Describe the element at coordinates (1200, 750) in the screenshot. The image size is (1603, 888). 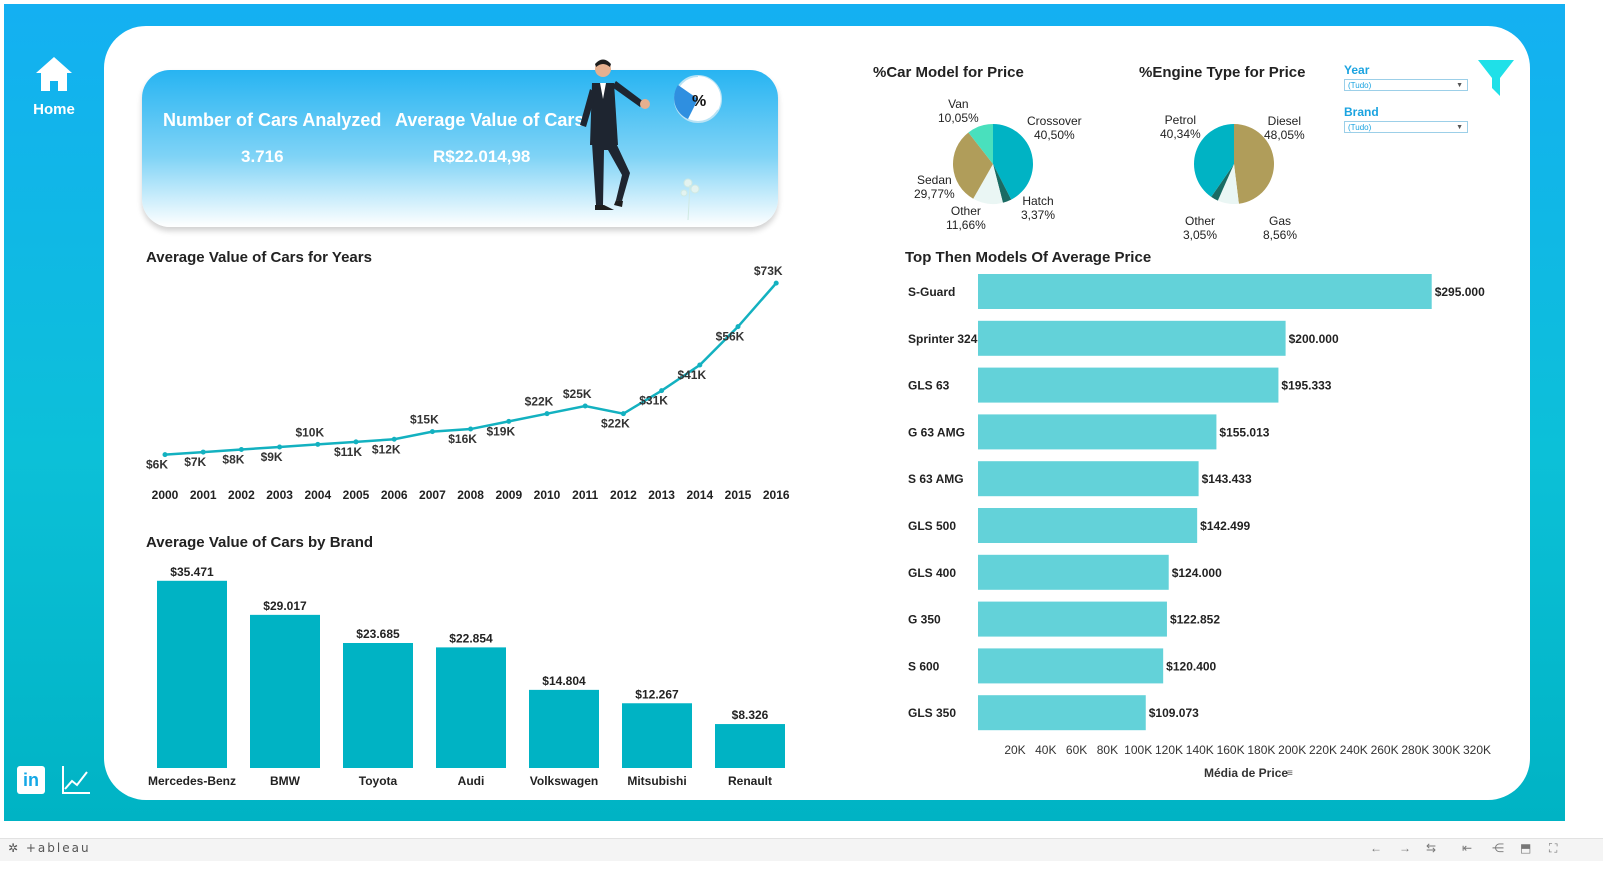
I see `x-axis-tick: 140K` at that location.